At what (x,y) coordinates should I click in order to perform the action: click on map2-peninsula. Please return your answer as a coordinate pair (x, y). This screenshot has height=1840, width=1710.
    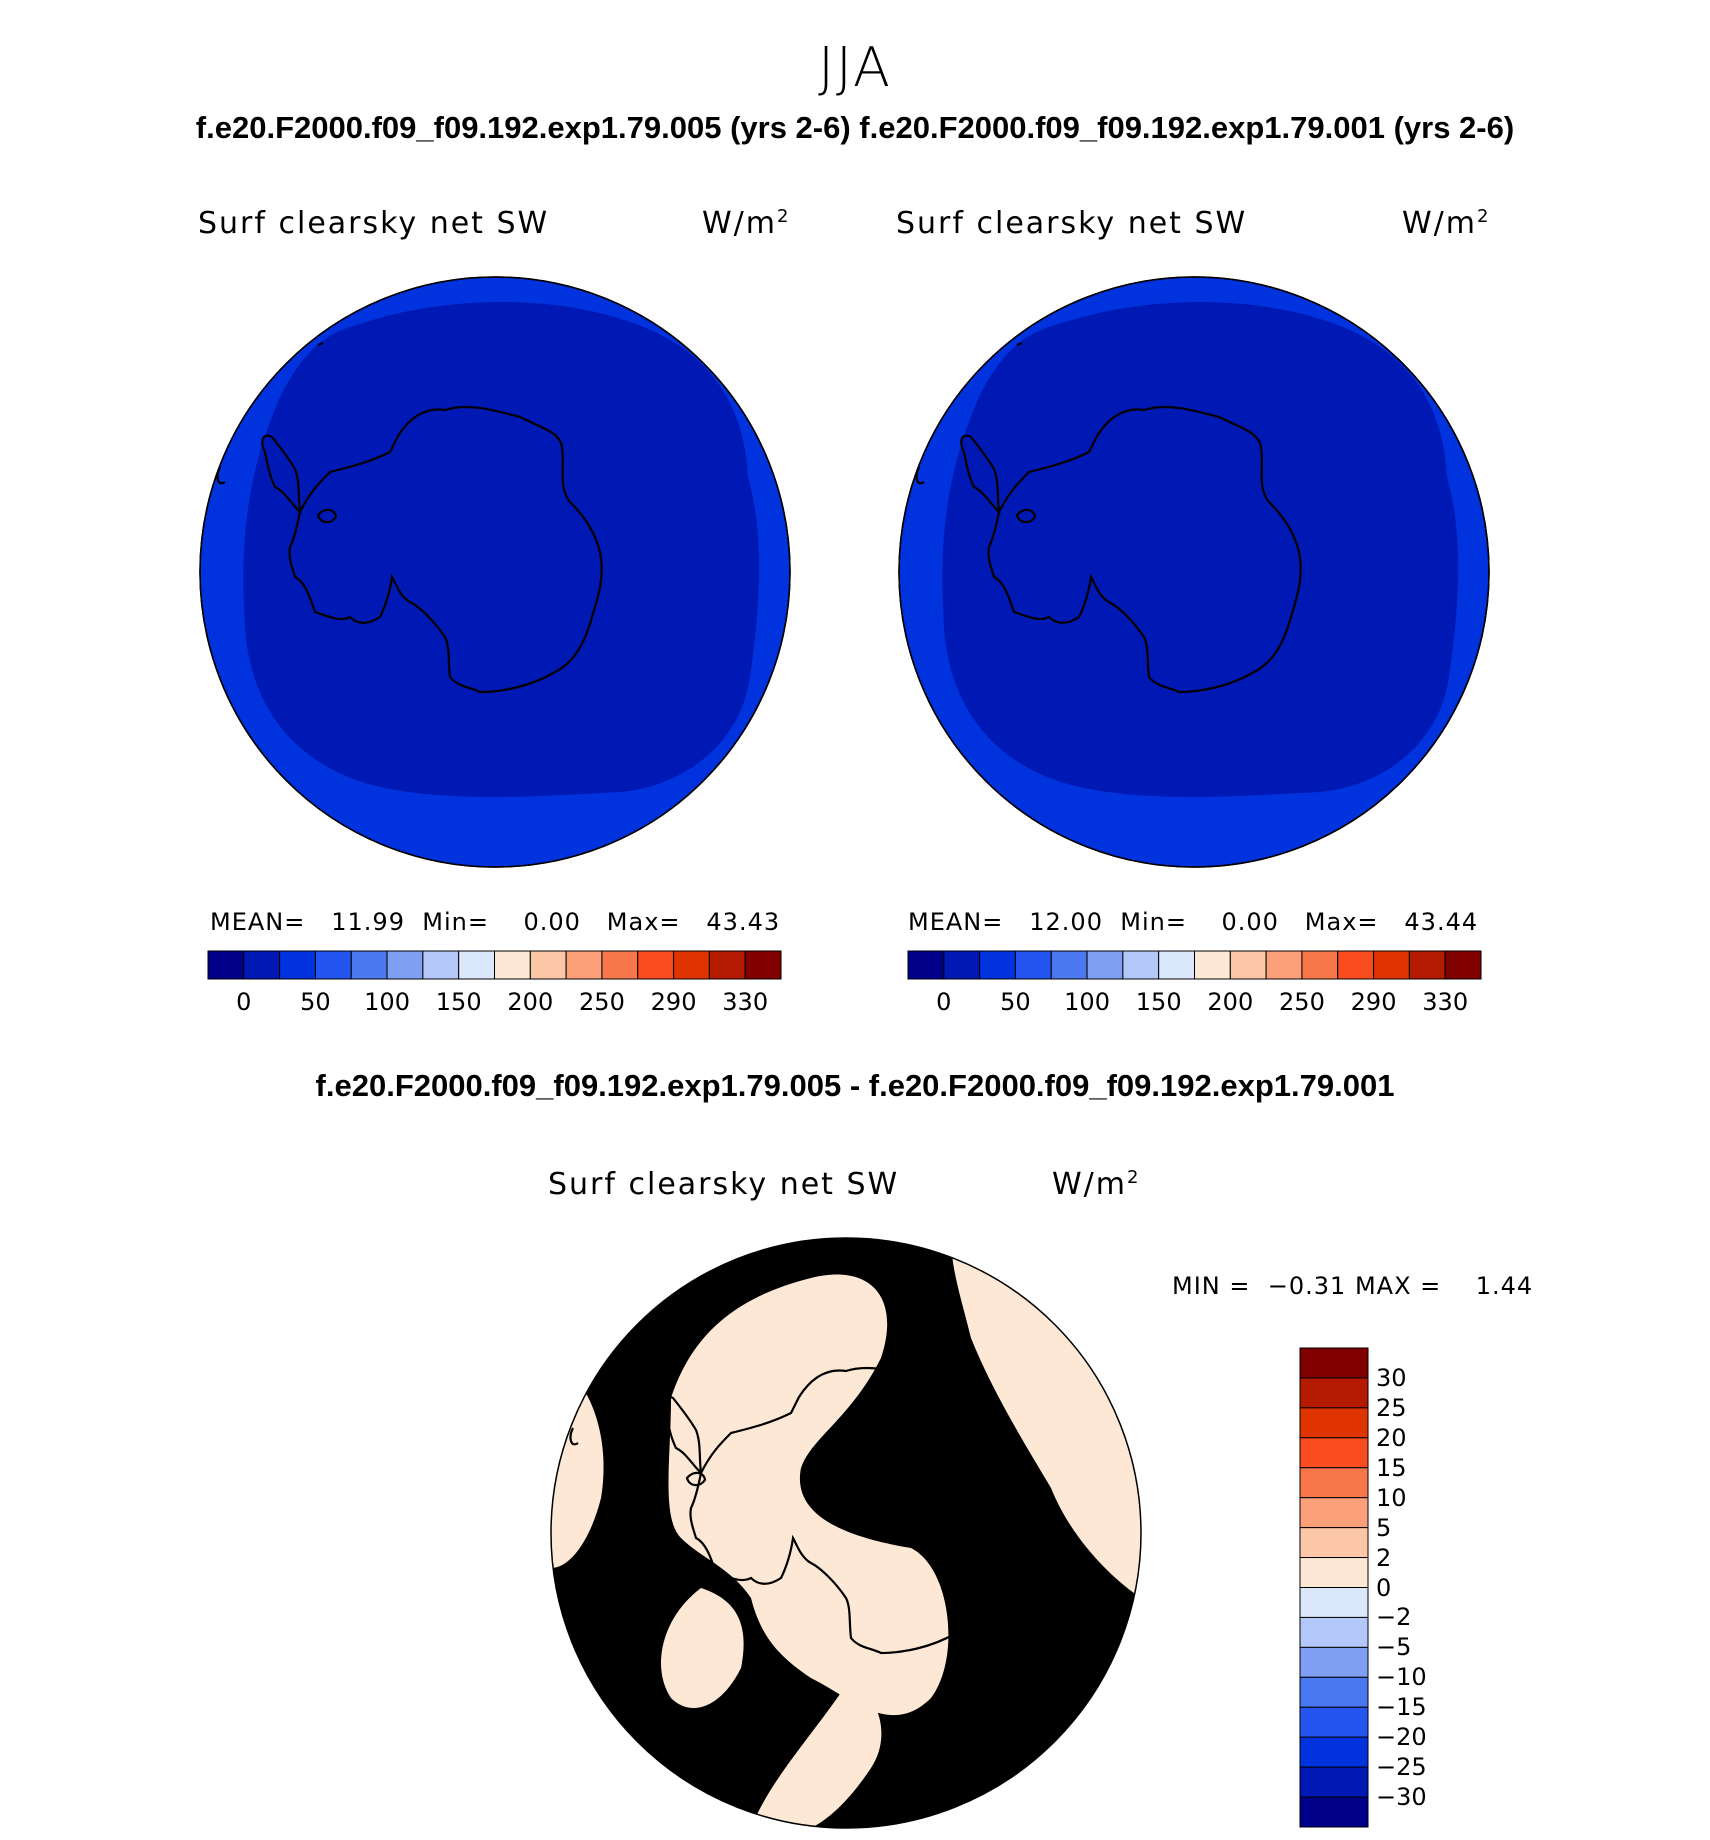
    Looking at the image, I should click on (980, 475).